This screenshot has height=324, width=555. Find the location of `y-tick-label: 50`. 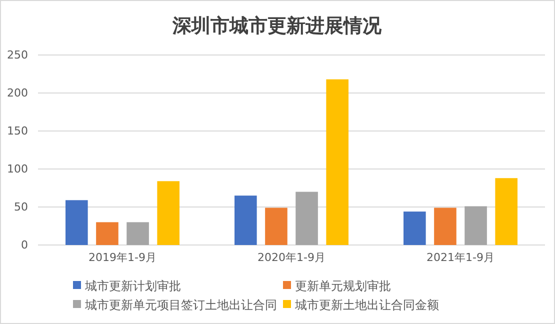

y-tick-label: 50 is located at coordinates (21, 207).